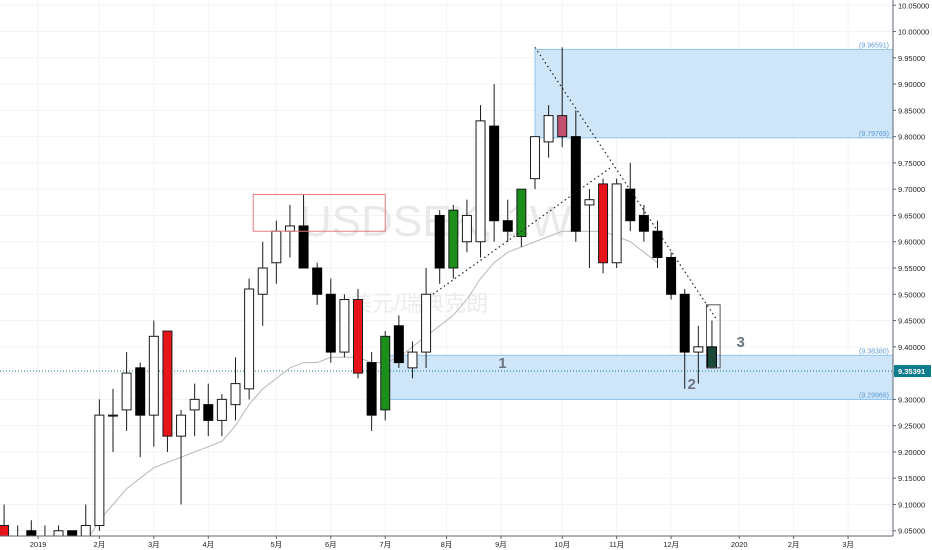 This screenshot has height=550, width=932. I want to click on price-tick-label: 9.30000, so click(911, 399).